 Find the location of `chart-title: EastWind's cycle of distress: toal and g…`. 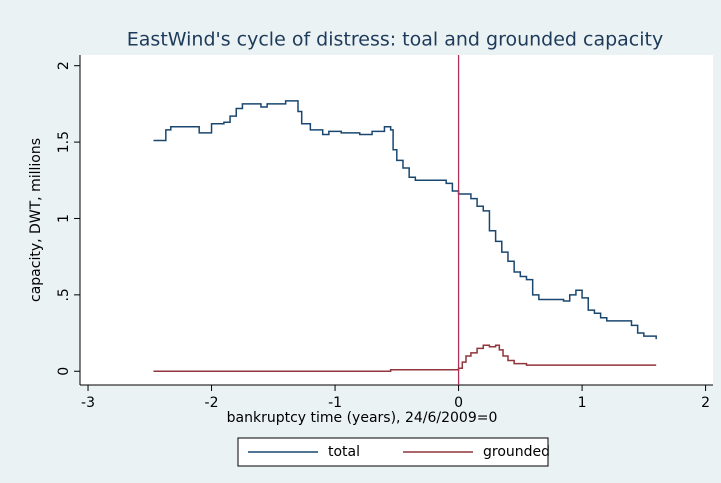

chart-title: EastWind's cycle of distress: toal and g… is located at coordinates (395, 40).